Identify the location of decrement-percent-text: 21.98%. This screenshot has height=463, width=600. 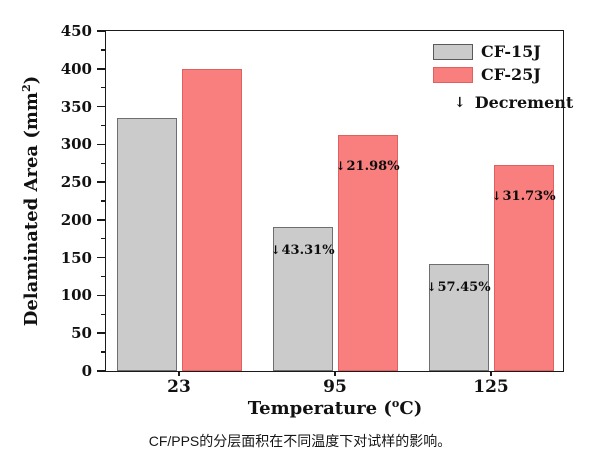
(373, 167).